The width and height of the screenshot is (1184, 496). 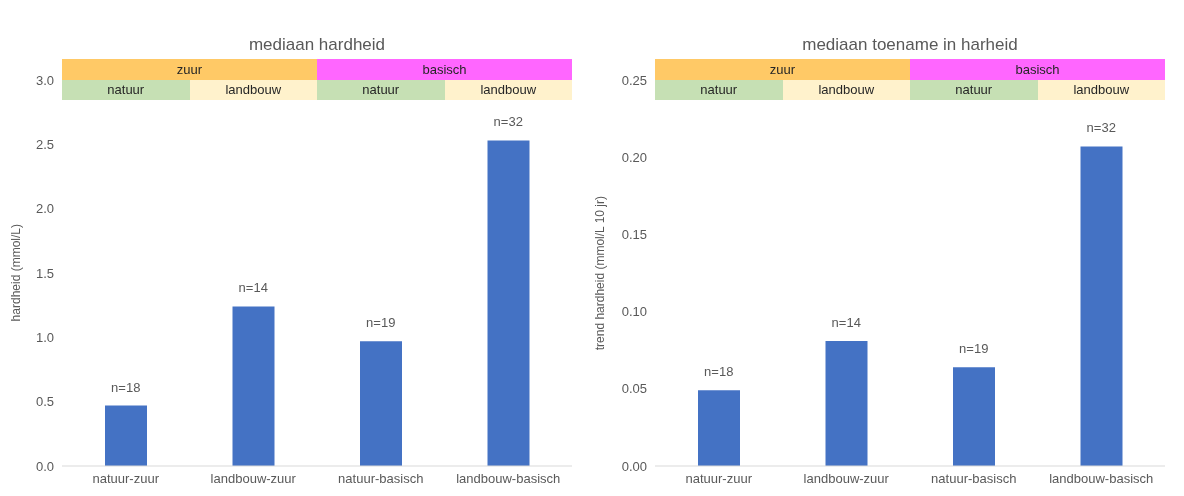 What do you see at coordinates (44, 402) in the screenshot?
I see `y-tick-label: 0.5` at bounding box center [44, 402].